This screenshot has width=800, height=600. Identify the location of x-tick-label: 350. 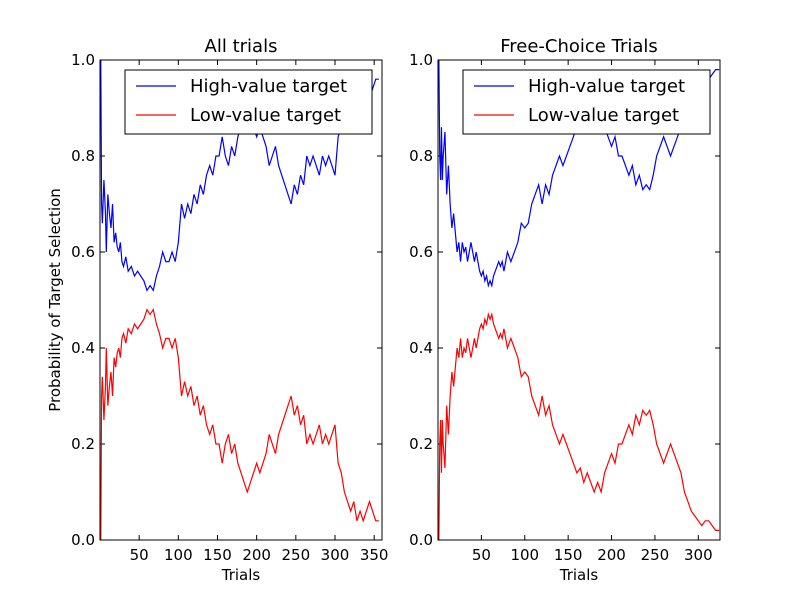
(374, 555).